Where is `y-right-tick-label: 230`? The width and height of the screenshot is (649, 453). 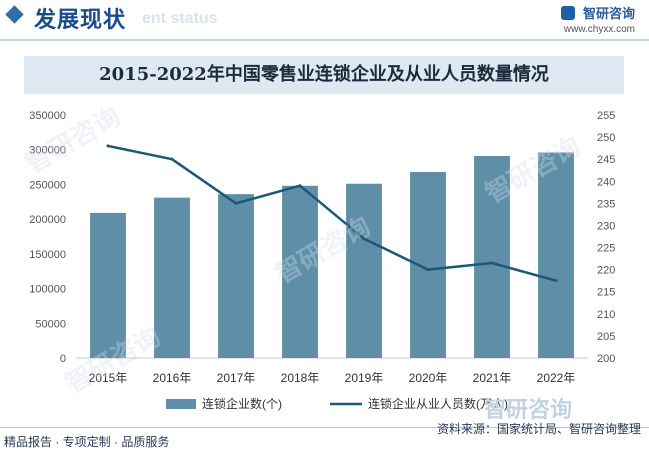
y-right-tick-label: 230 is located at coordinates (606, 226).